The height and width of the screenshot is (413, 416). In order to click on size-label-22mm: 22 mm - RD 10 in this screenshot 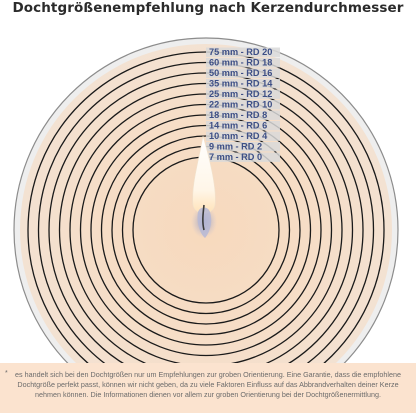, I will do `click(243, 105)`.